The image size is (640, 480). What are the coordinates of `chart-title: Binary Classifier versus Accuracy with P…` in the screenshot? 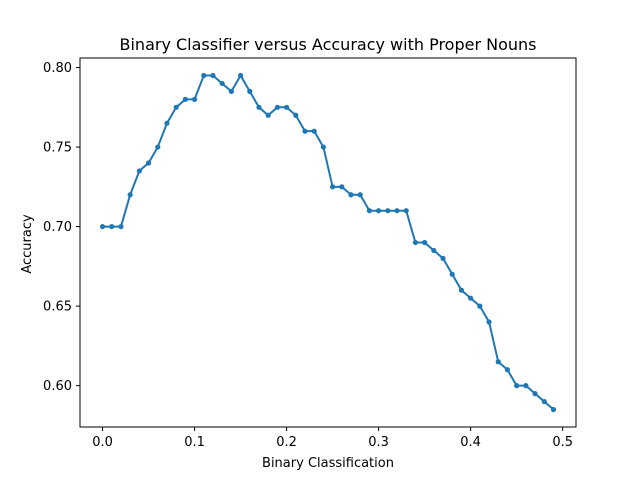 It's located at (328, 44).